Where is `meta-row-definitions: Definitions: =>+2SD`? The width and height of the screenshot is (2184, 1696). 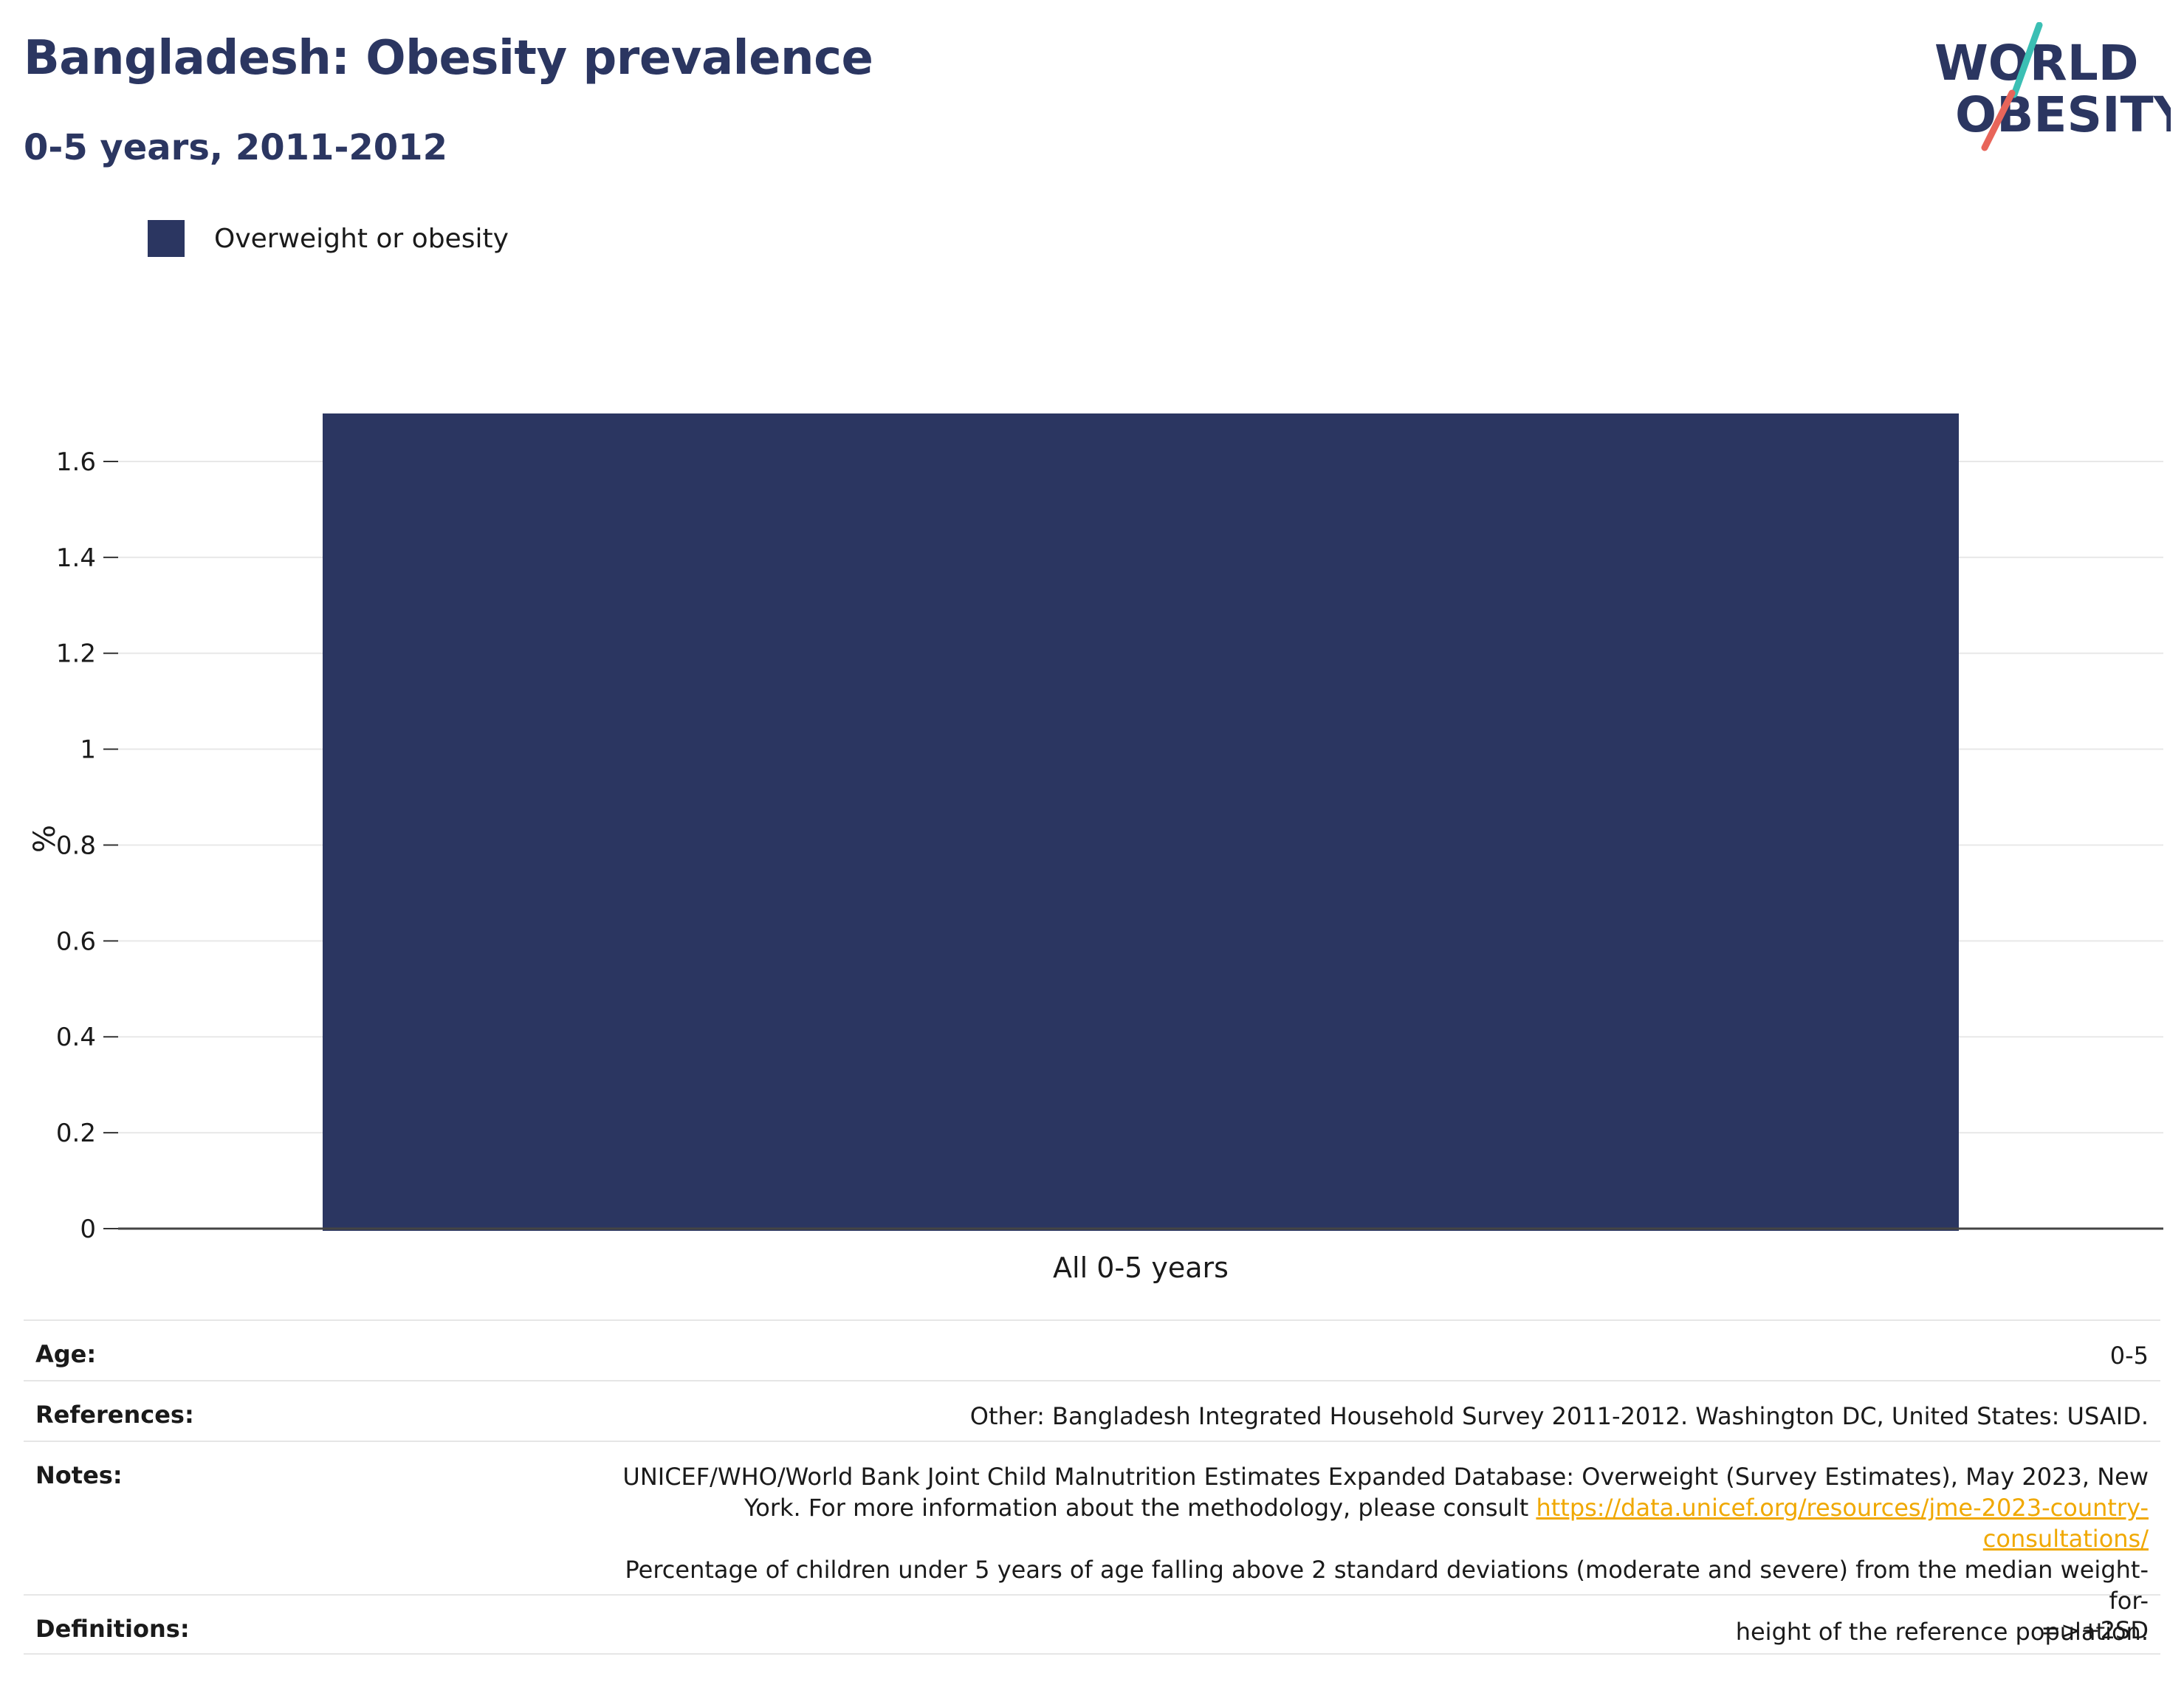 meta-row-definitions: Definitions: =>+2SD is located at coordinates (1092, 1624).